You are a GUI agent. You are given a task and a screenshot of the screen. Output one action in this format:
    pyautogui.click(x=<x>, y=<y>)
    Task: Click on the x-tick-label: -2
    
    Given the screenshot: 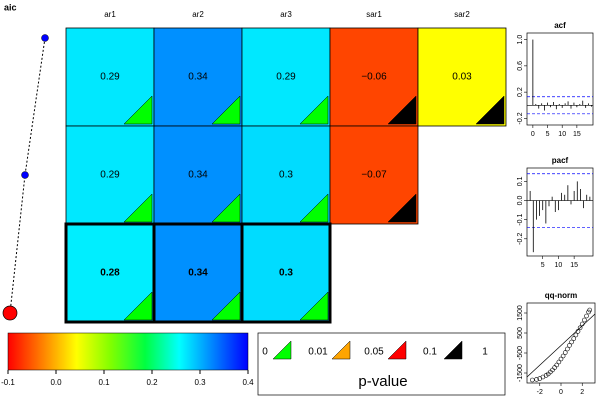 What is the action you would take?
    pyautogui.click(x=540, y=392)
    